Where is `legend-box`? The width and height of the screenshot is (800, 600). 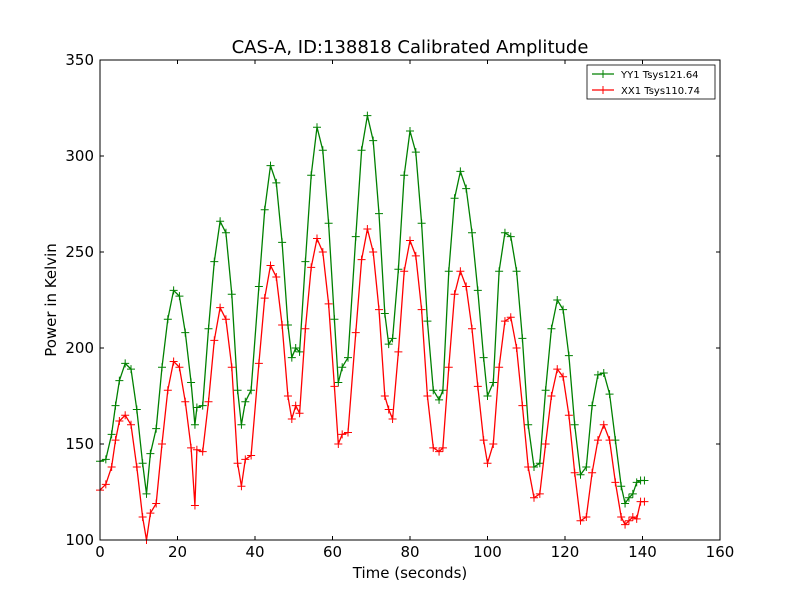 legend-box is located at coordinates (651, 82).